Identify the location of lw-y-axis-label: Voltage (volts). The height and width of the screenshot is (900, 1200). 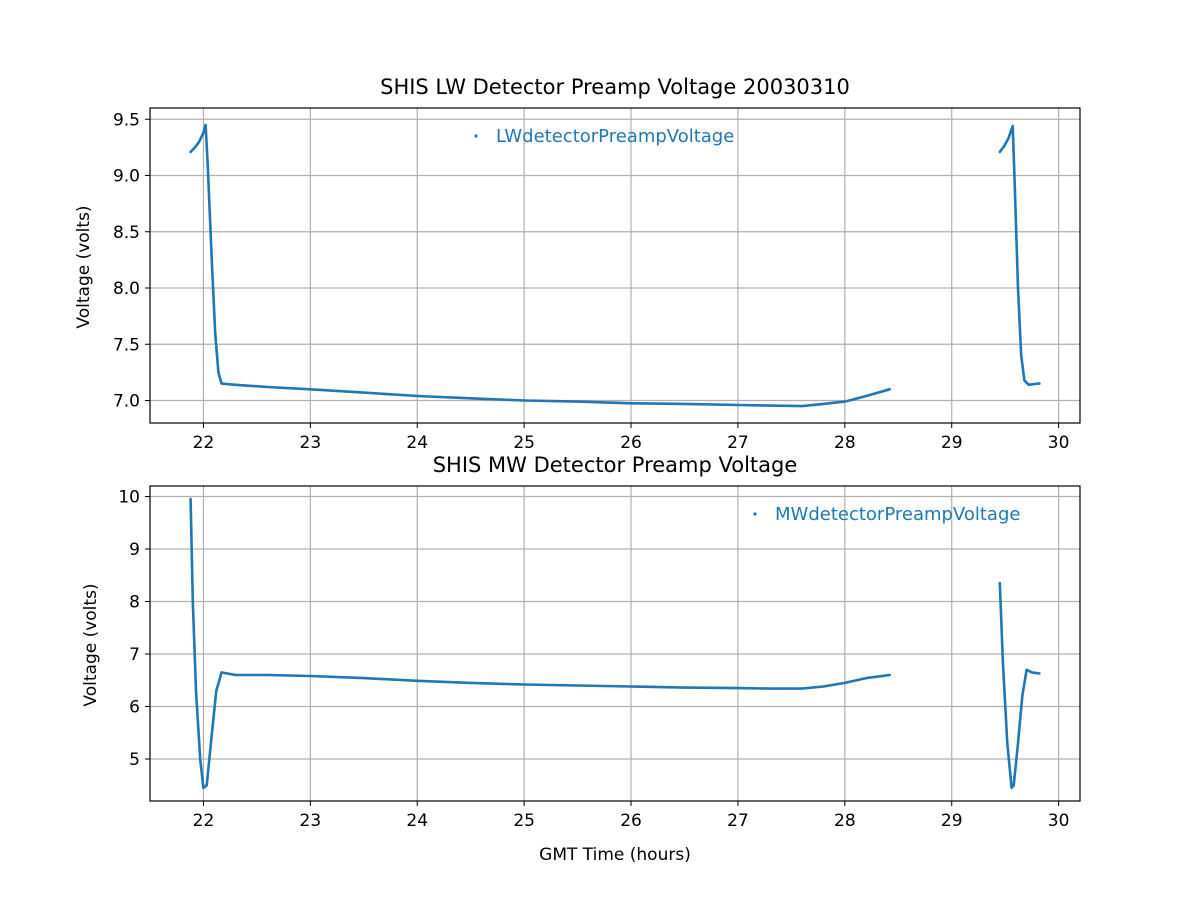
(84, 266).